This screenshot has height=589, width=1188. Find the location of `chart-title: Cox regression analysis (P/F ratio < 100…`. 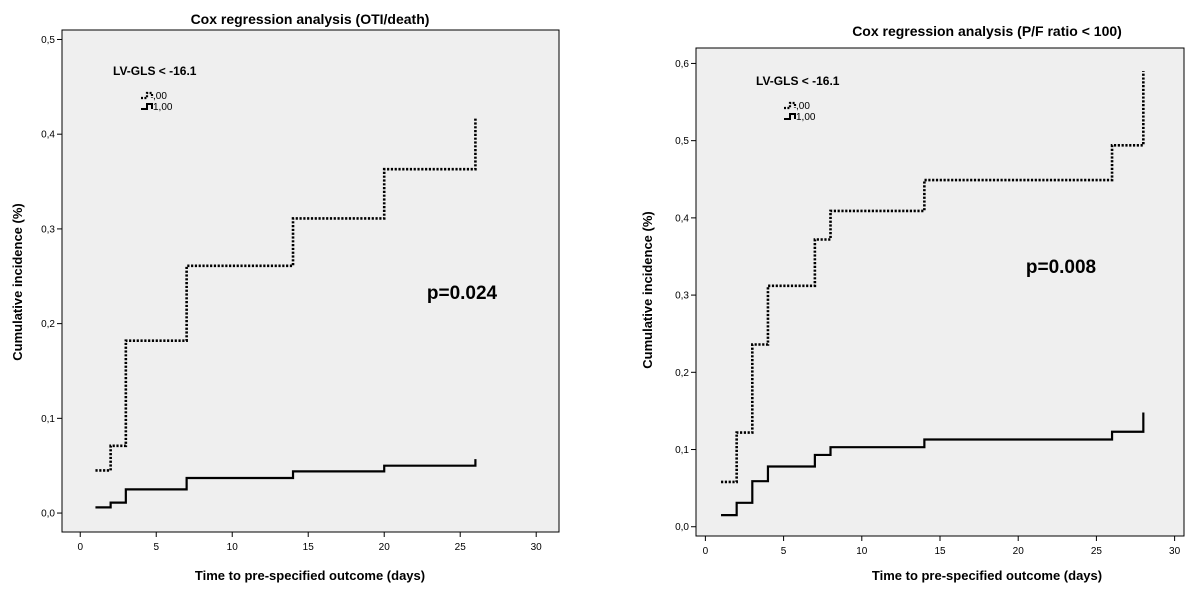

chart-title: Cox regression analysis (P/F ratio < 100… is located at coordinates (987, 31).